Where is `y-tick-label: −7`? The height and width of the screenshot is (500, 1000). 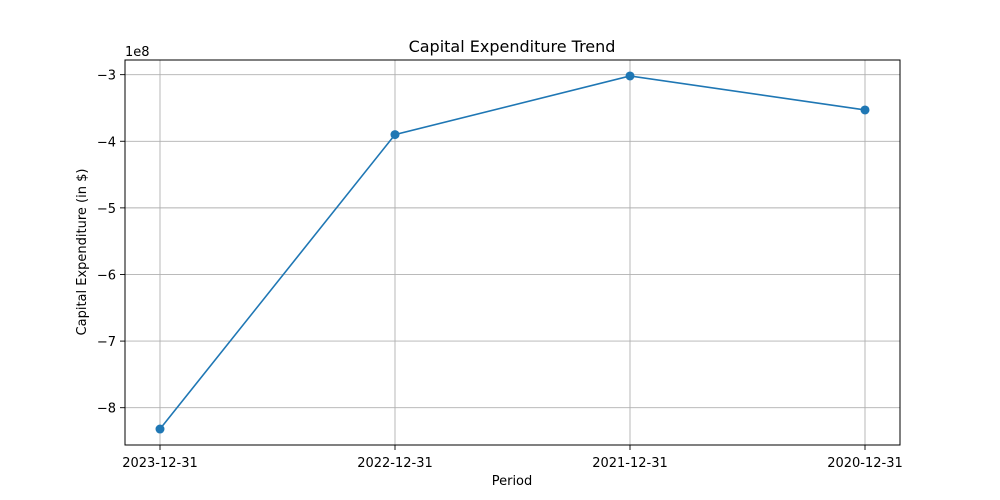
y-tick-label: −7 is located at coordinates (106, 342).